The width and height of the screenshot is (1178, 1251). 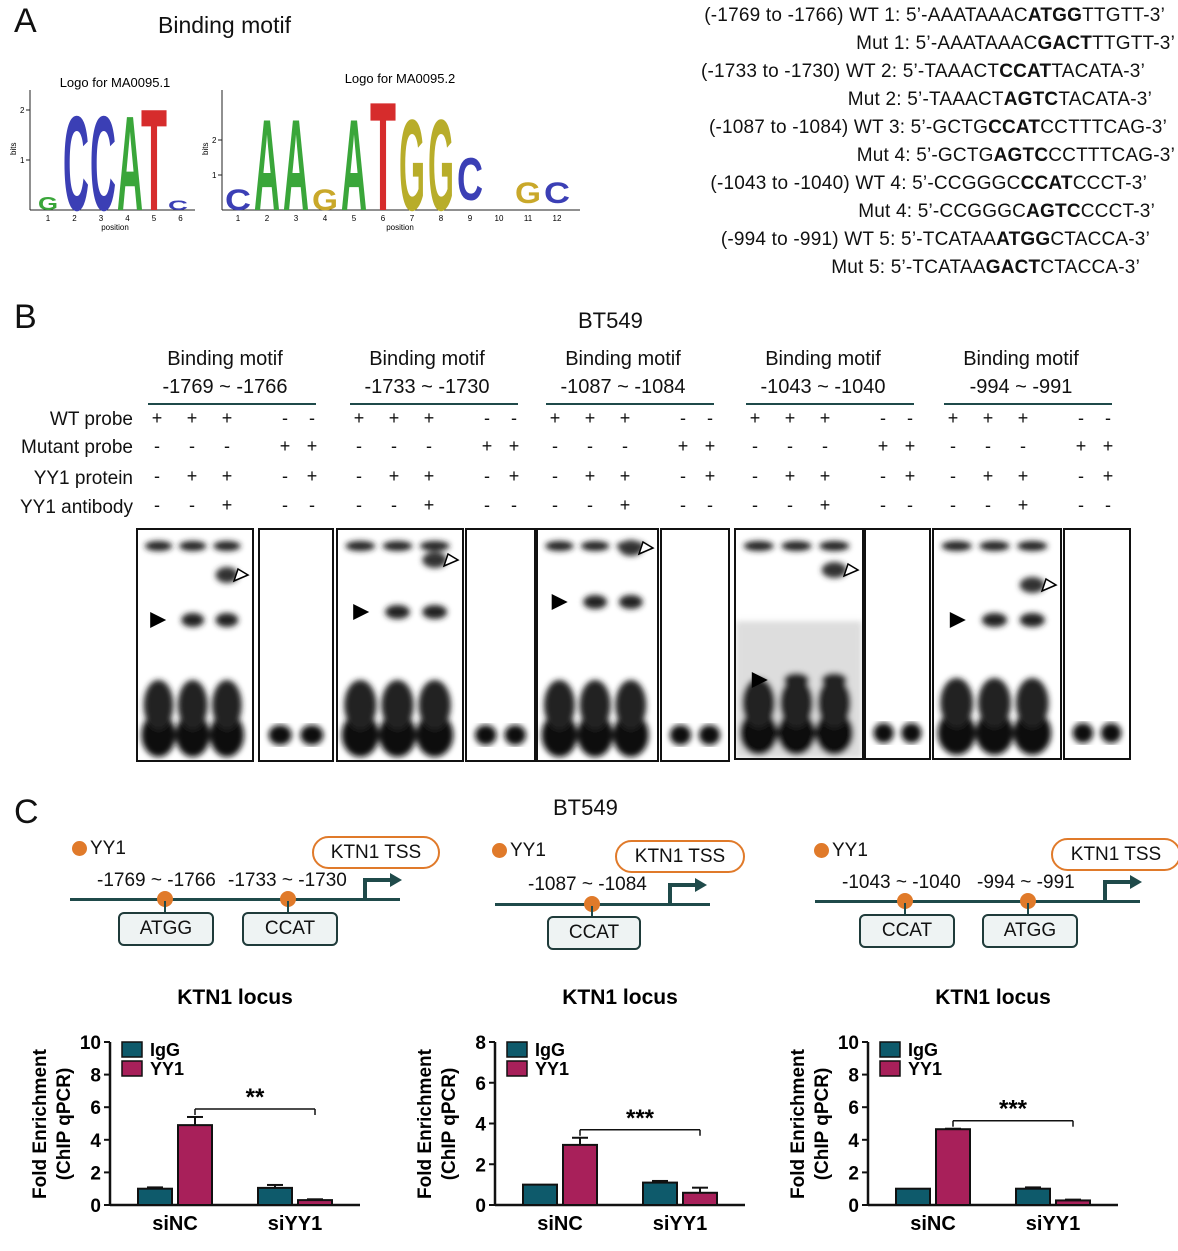 I want to click on sequence-core: ATGG, so click(x=1055, y=15).